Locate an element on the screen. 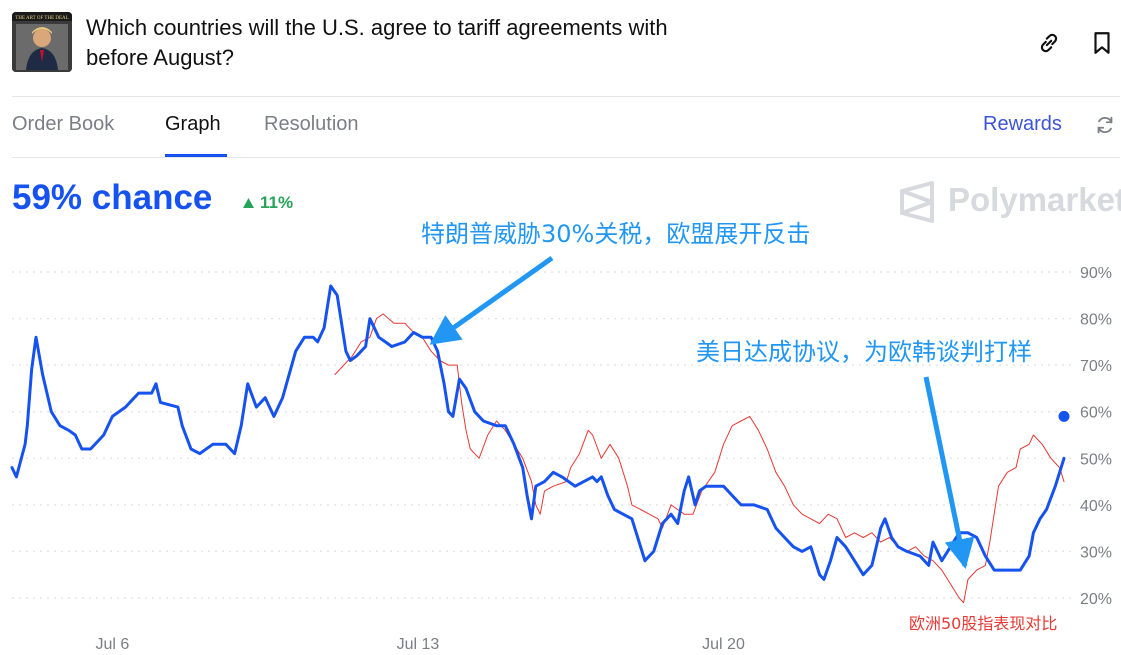 The width and height of the screenshot is (1121, 655). y-tick-label: 30% is located at coordinates (1096, 552).